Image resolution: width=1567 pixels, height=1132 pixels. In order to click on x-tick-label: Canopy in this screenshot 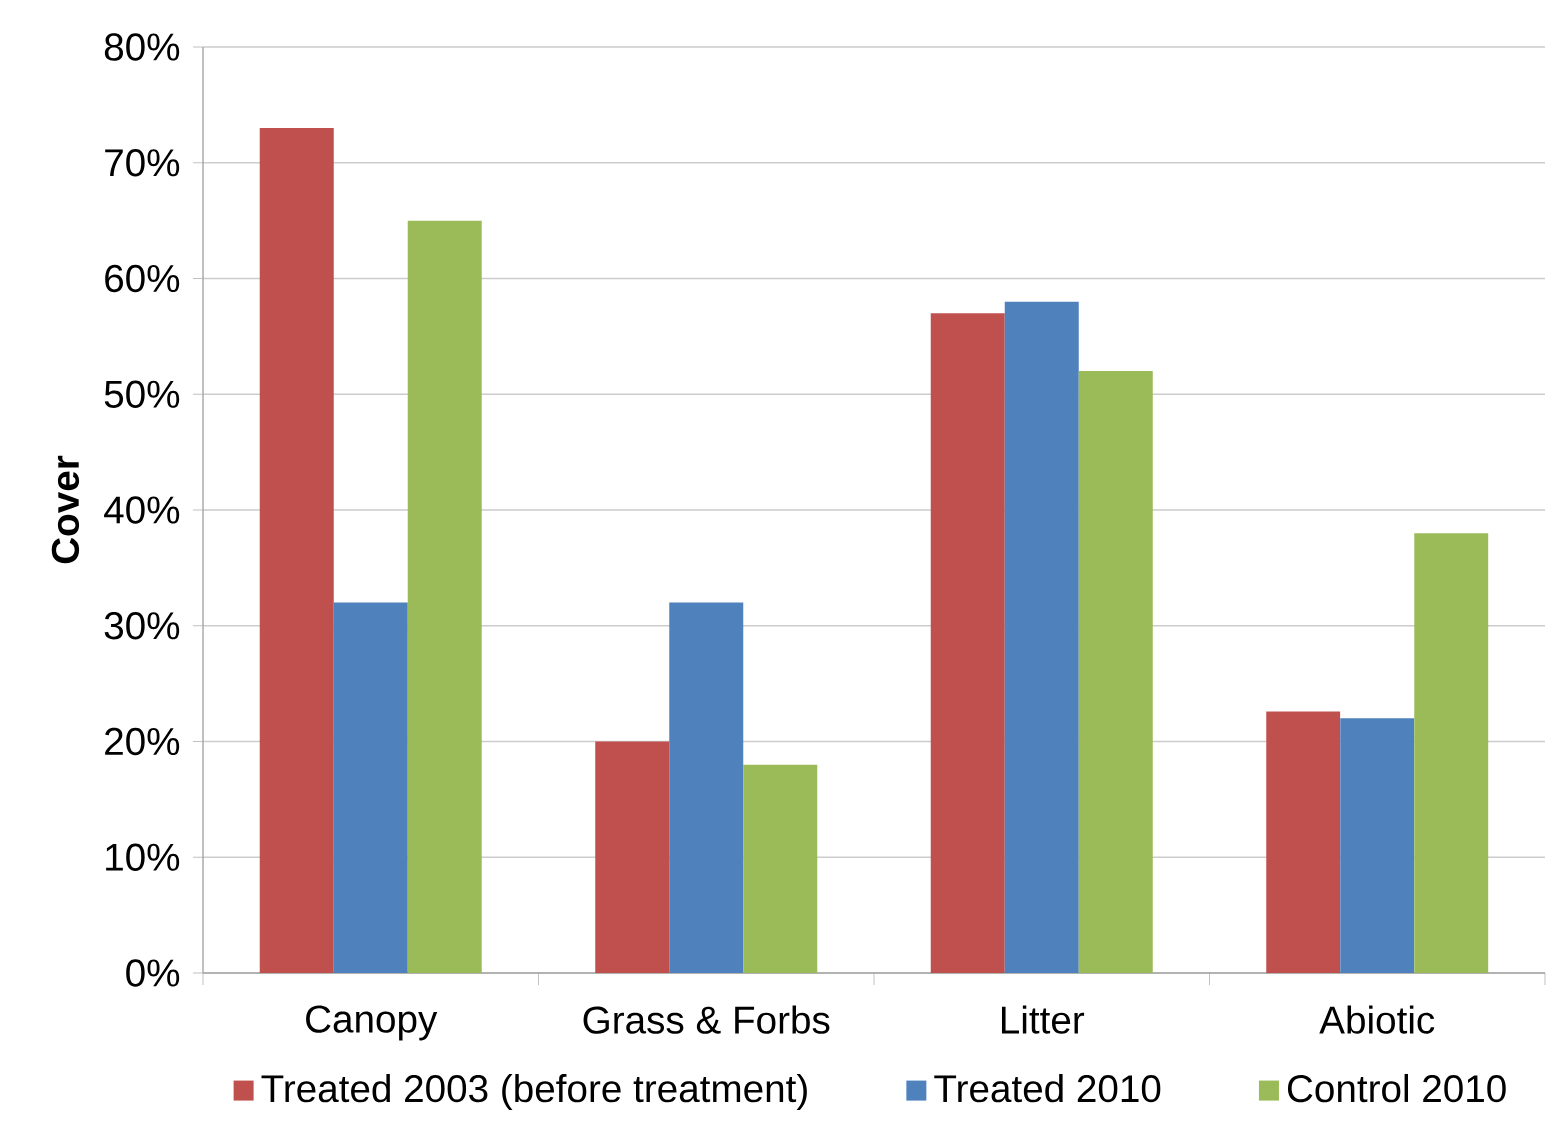, I will do `click(372, 1023)`.